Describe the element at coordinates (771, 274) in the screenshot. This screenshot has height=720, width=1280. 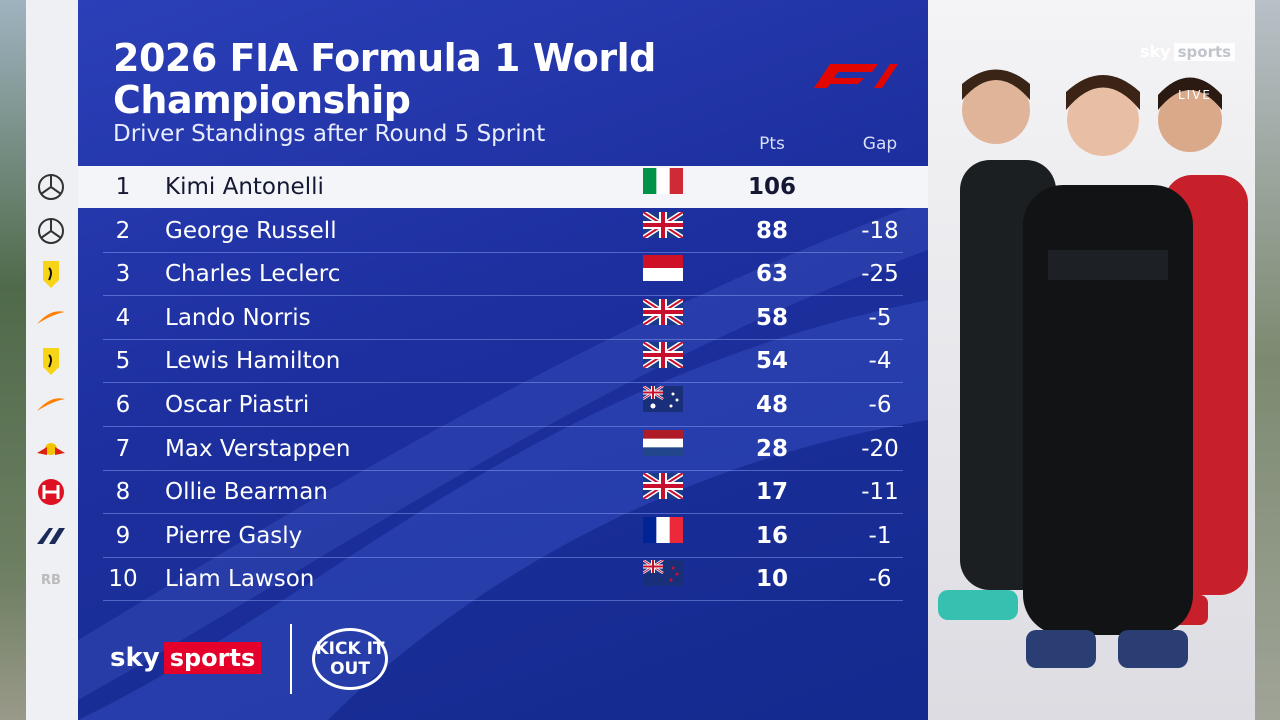
I see `points: 63` at that location.